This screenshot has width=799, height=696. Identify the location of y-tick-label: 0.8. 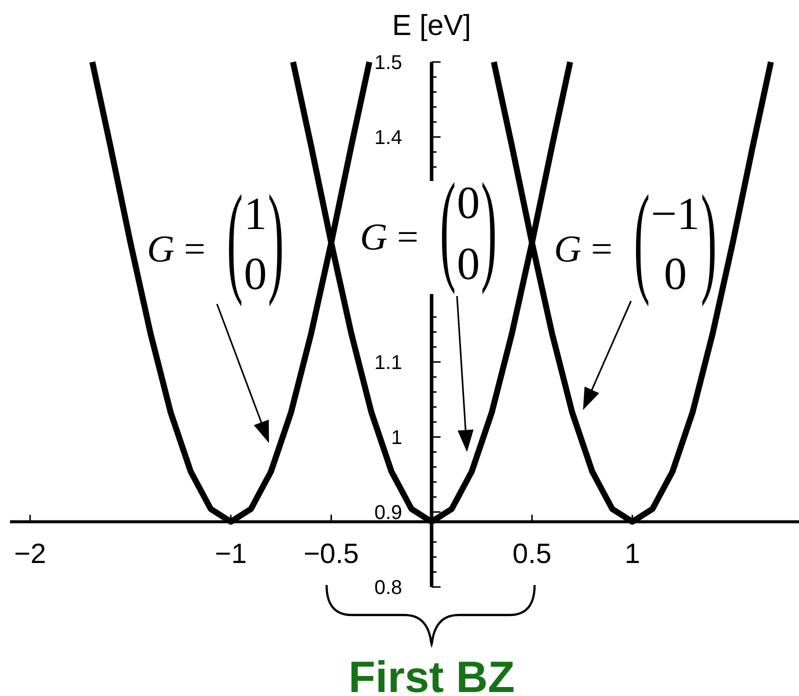
(388, 588).